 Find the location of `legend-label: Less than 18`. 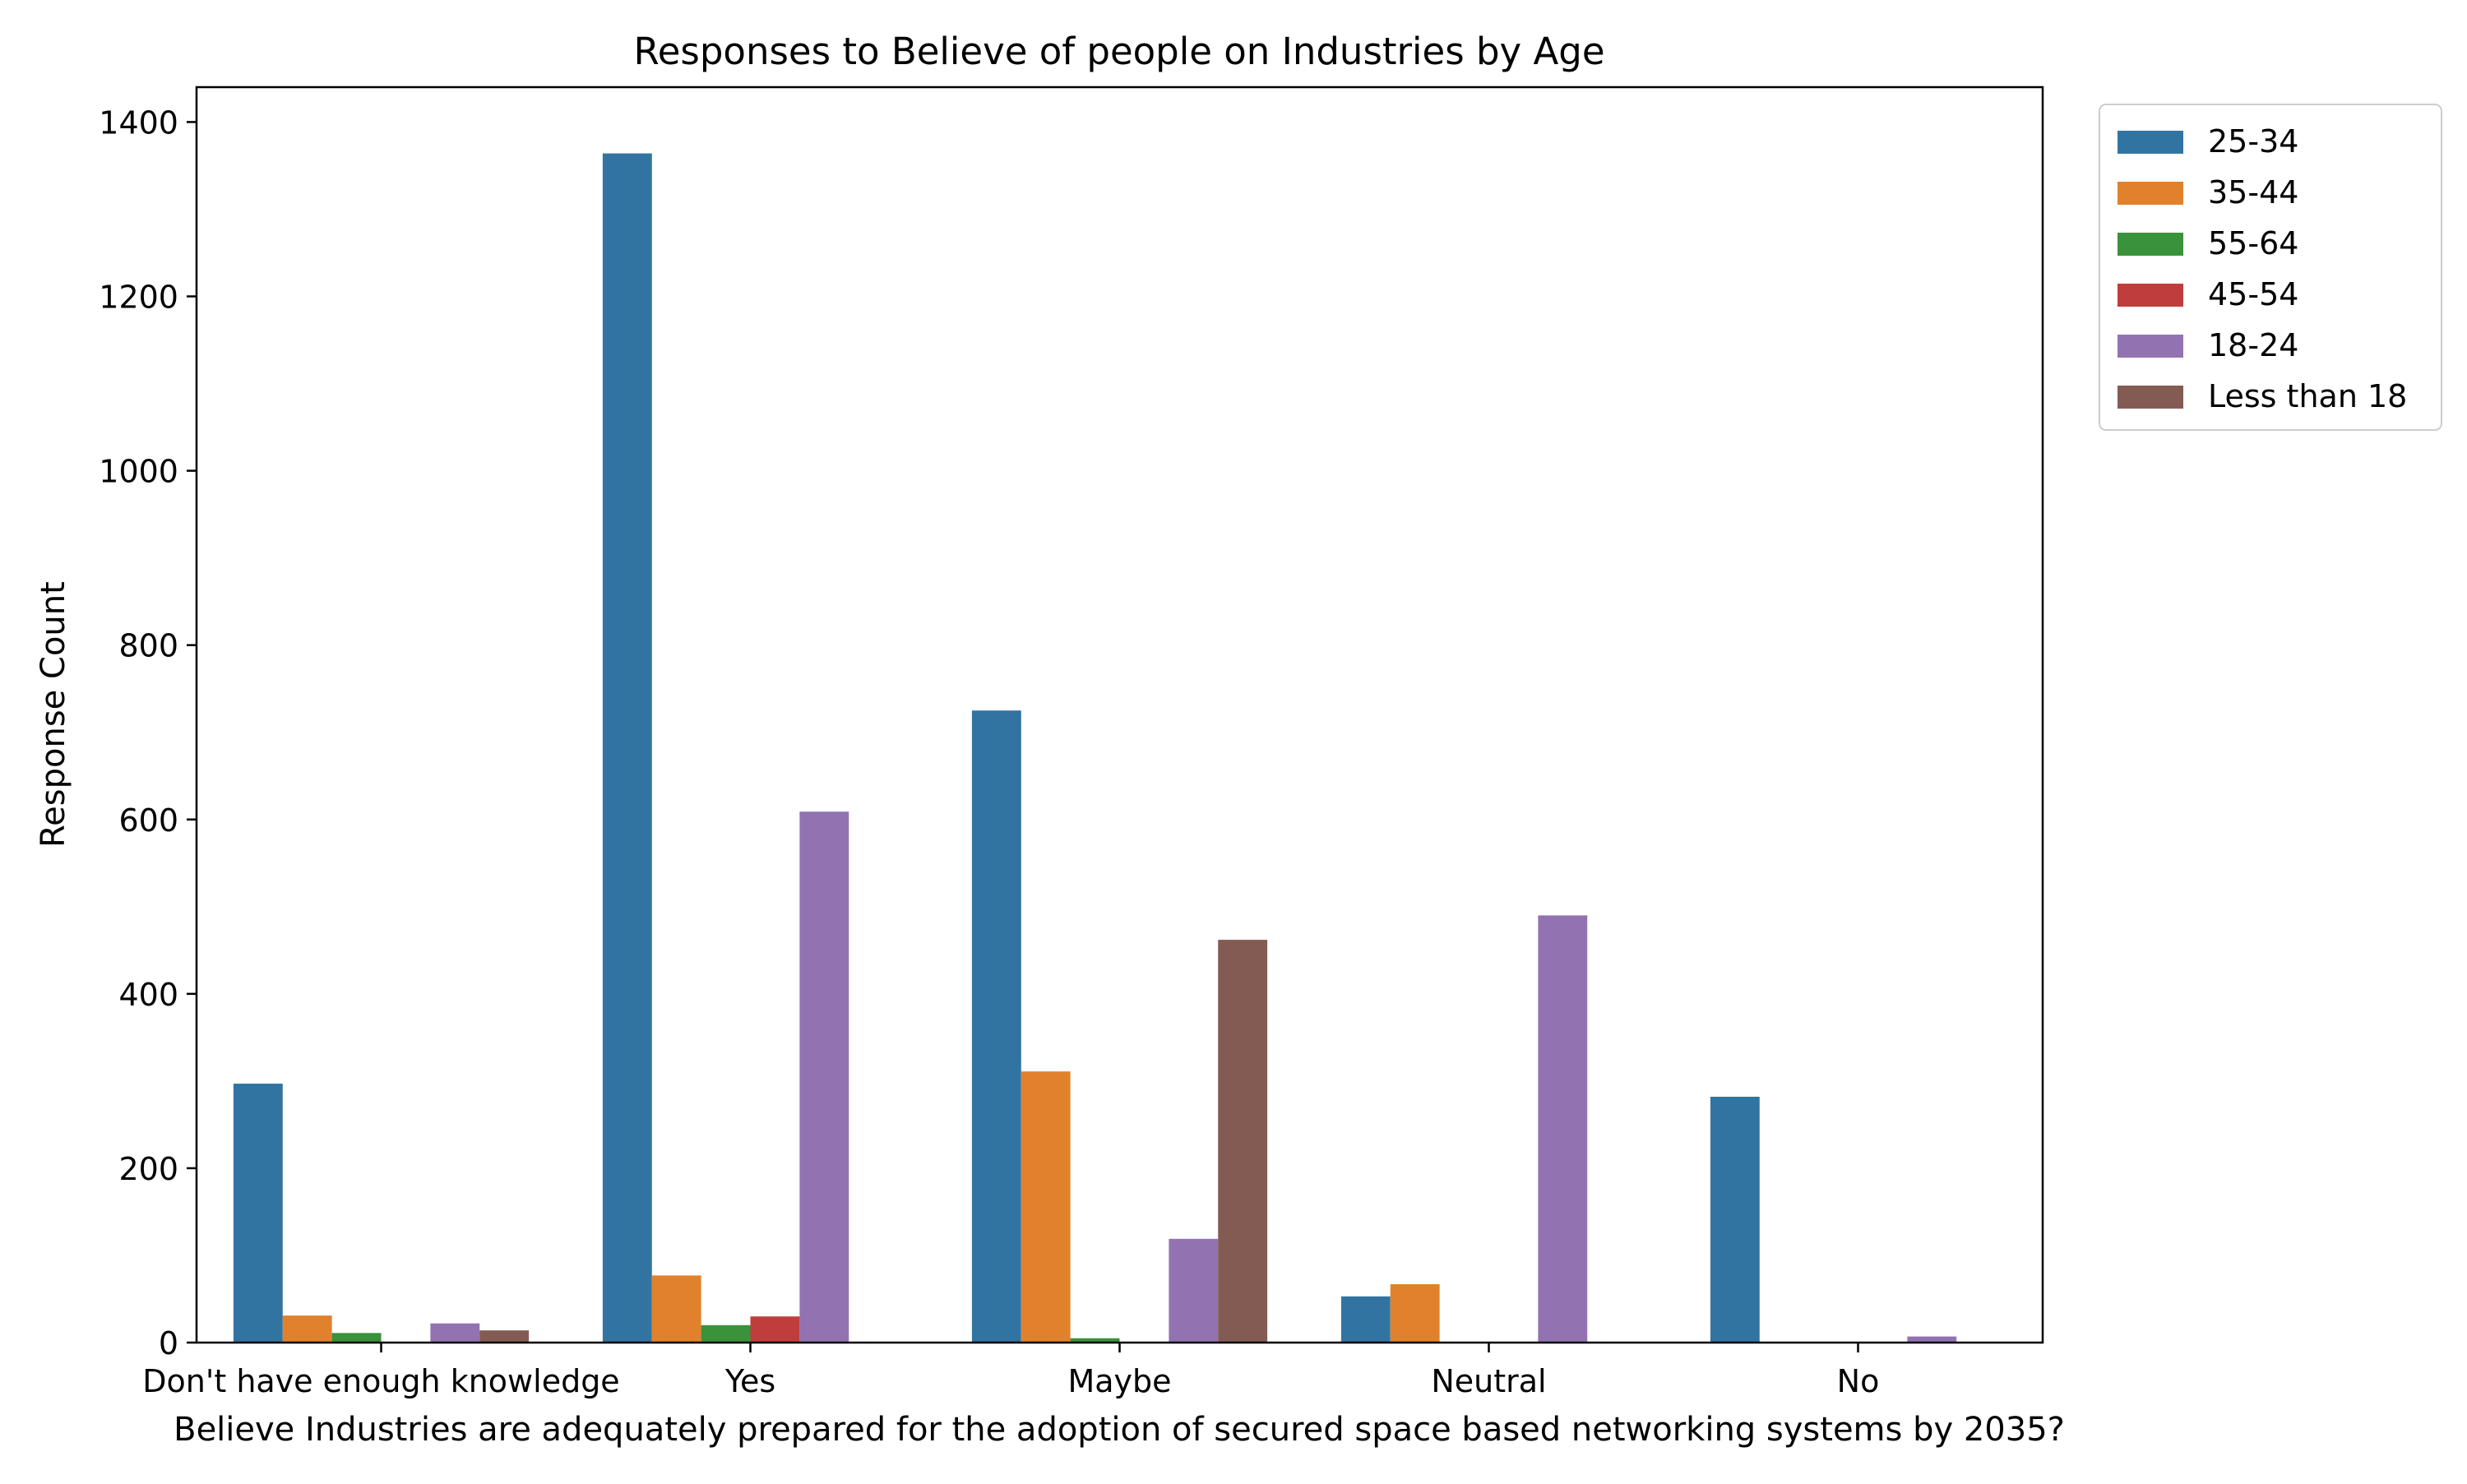

legend-label: Less than 18 is located at coordinates (2308, 396).